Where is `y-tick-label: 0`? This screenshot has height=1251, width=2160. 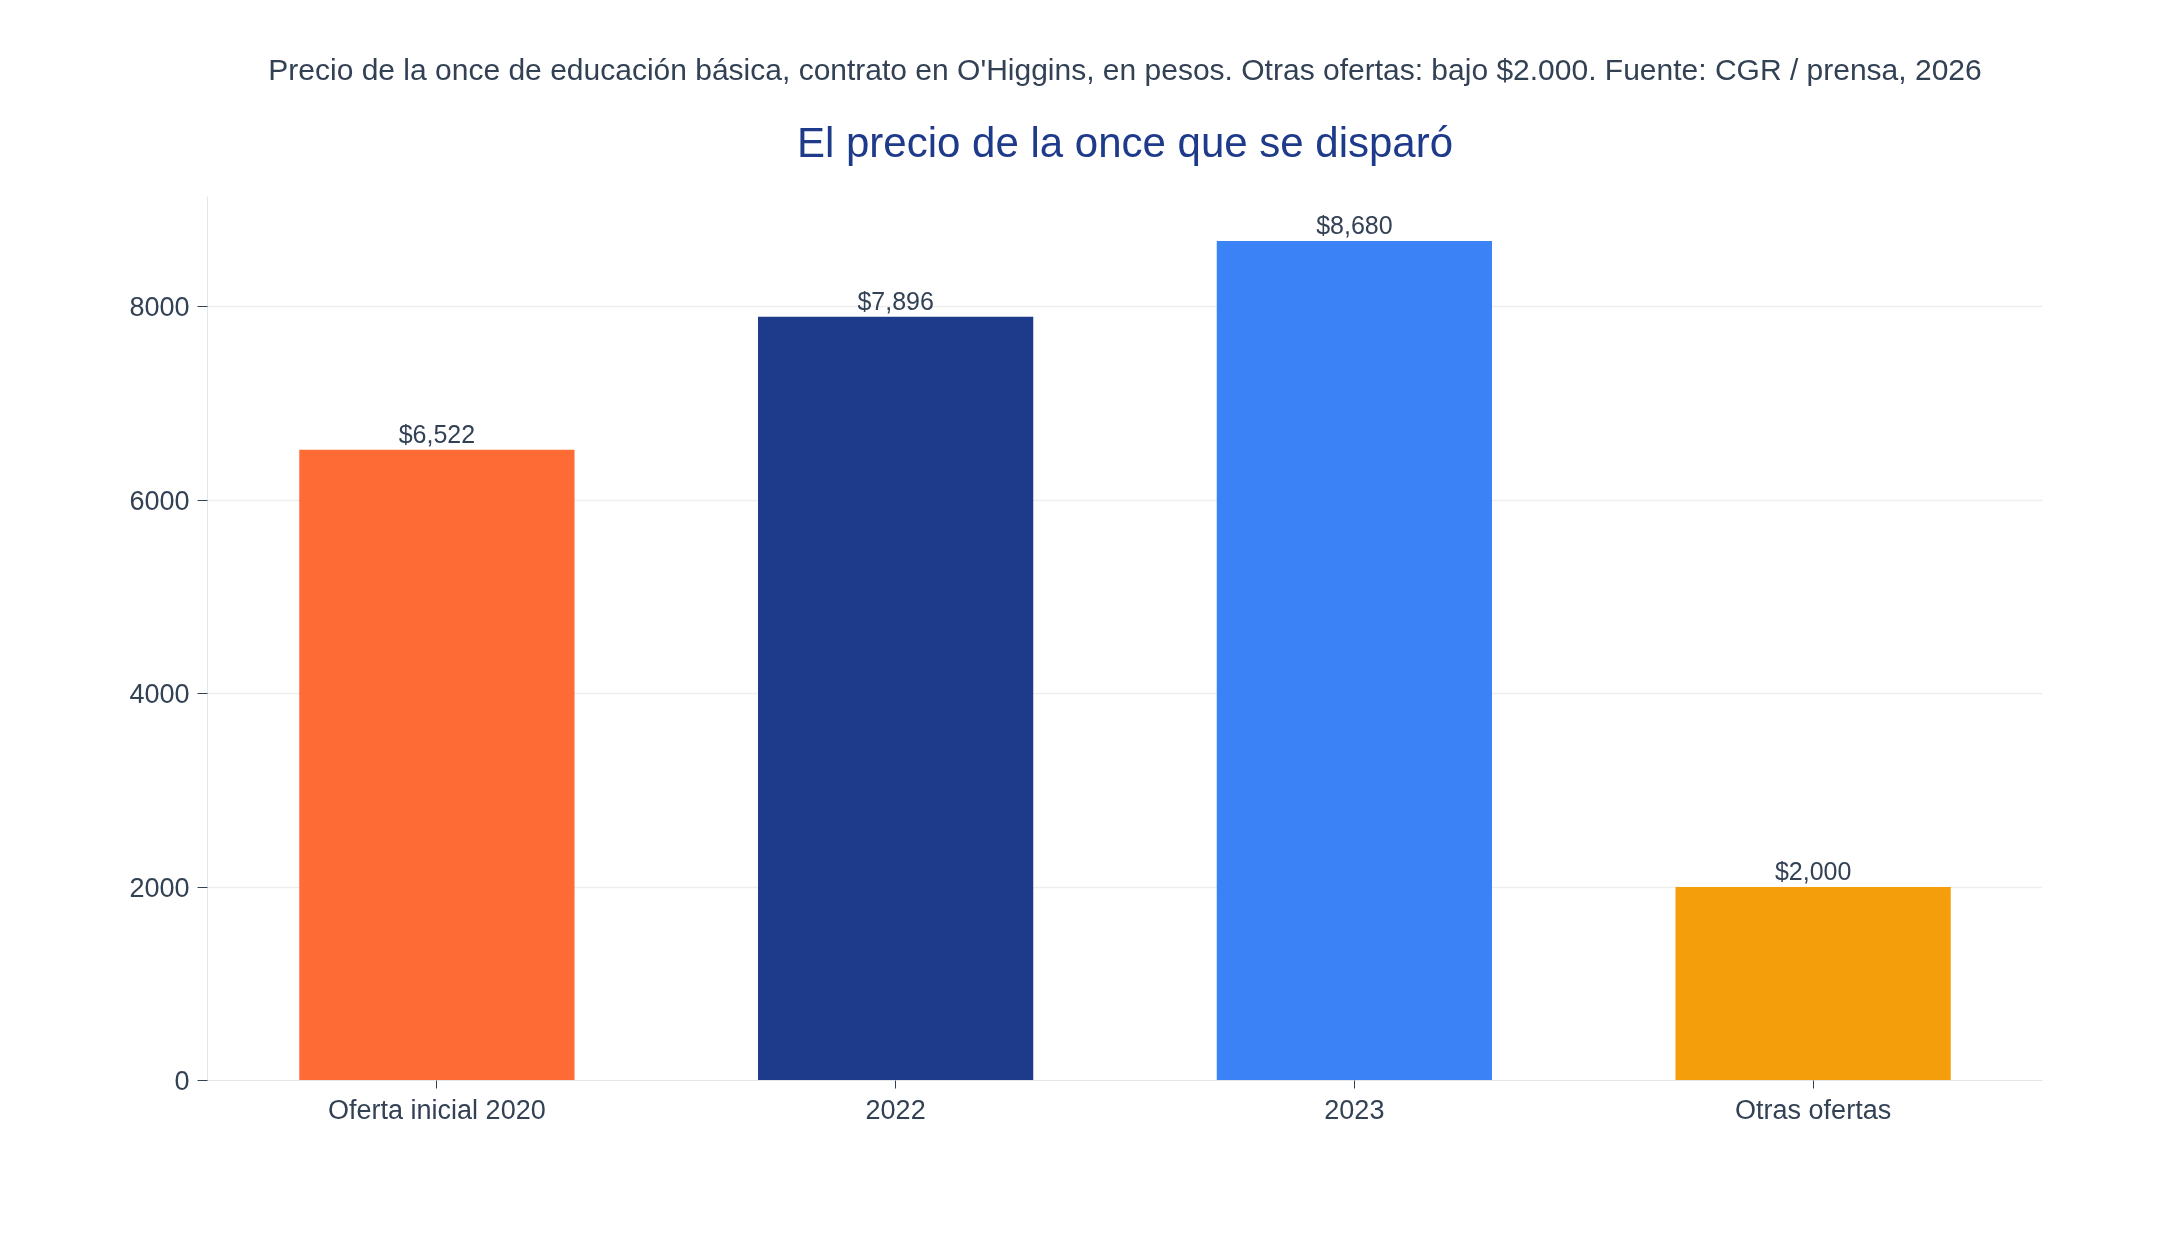
y-tick-label: 0 is located at coordinates (182, 1081).